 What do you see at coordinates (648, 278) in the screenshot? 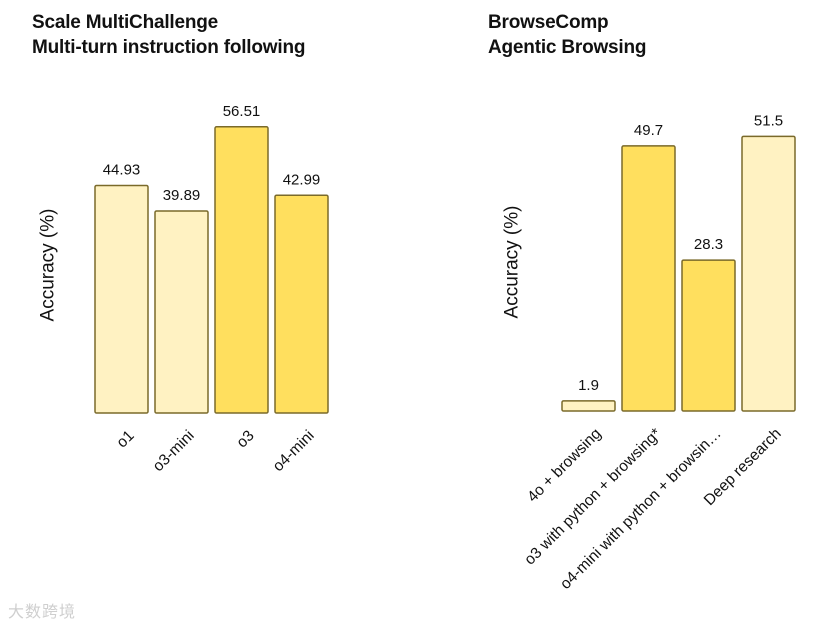
I see `bar-o3-with-python-browsing` at bounding box center [648, 278].